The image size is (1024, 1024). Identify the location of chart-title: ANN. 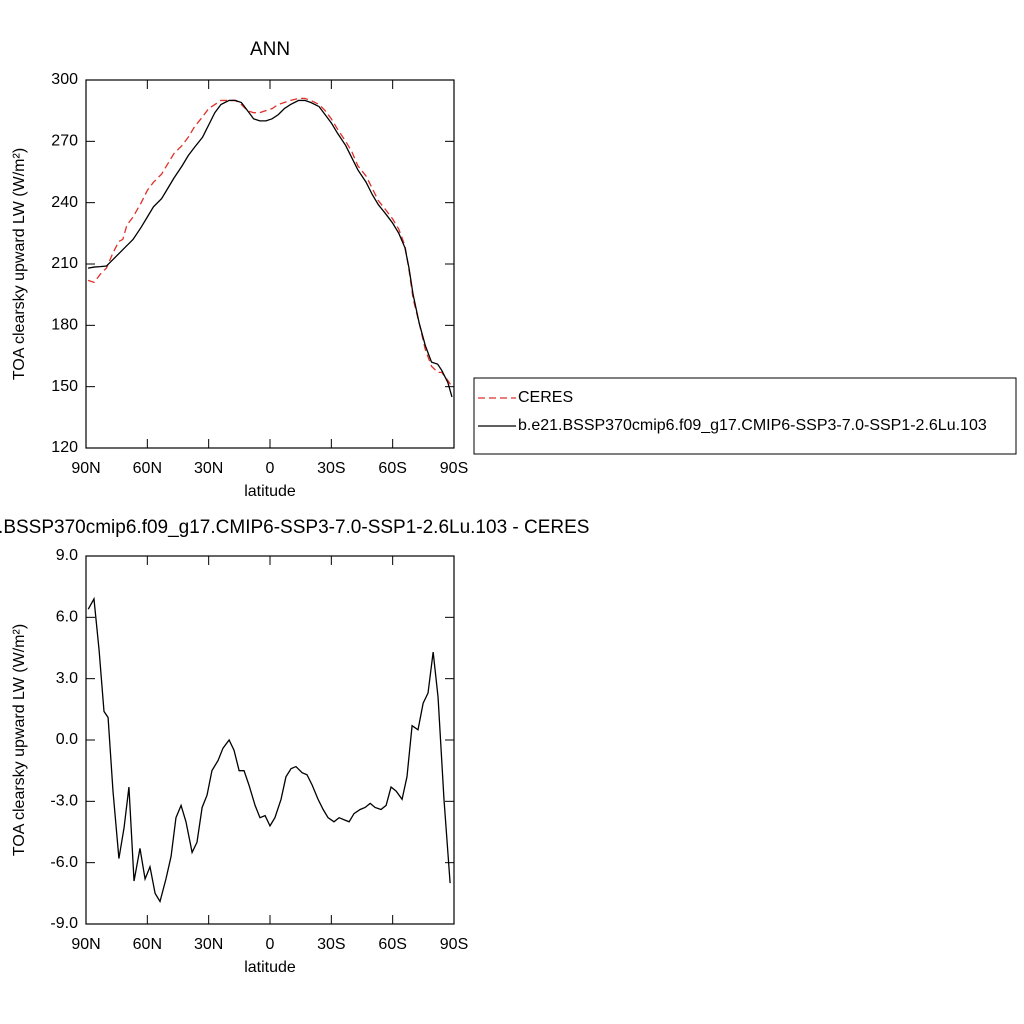
(270, 49).